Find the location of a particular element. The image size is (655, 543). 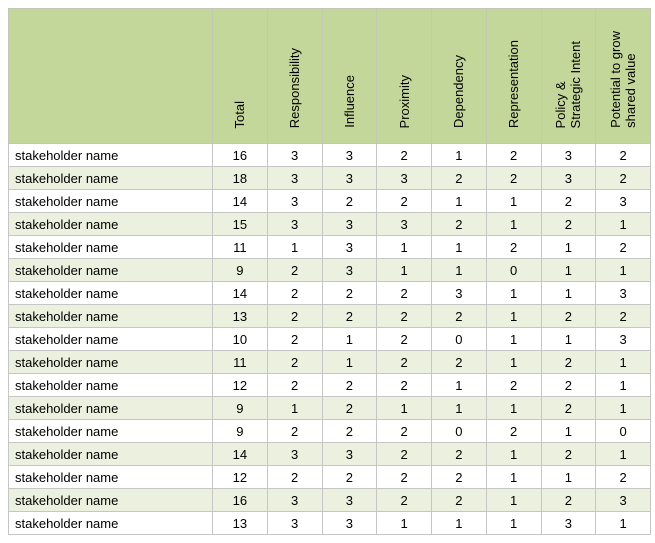

score-cell: 11 is located at coordinates (240, 362).